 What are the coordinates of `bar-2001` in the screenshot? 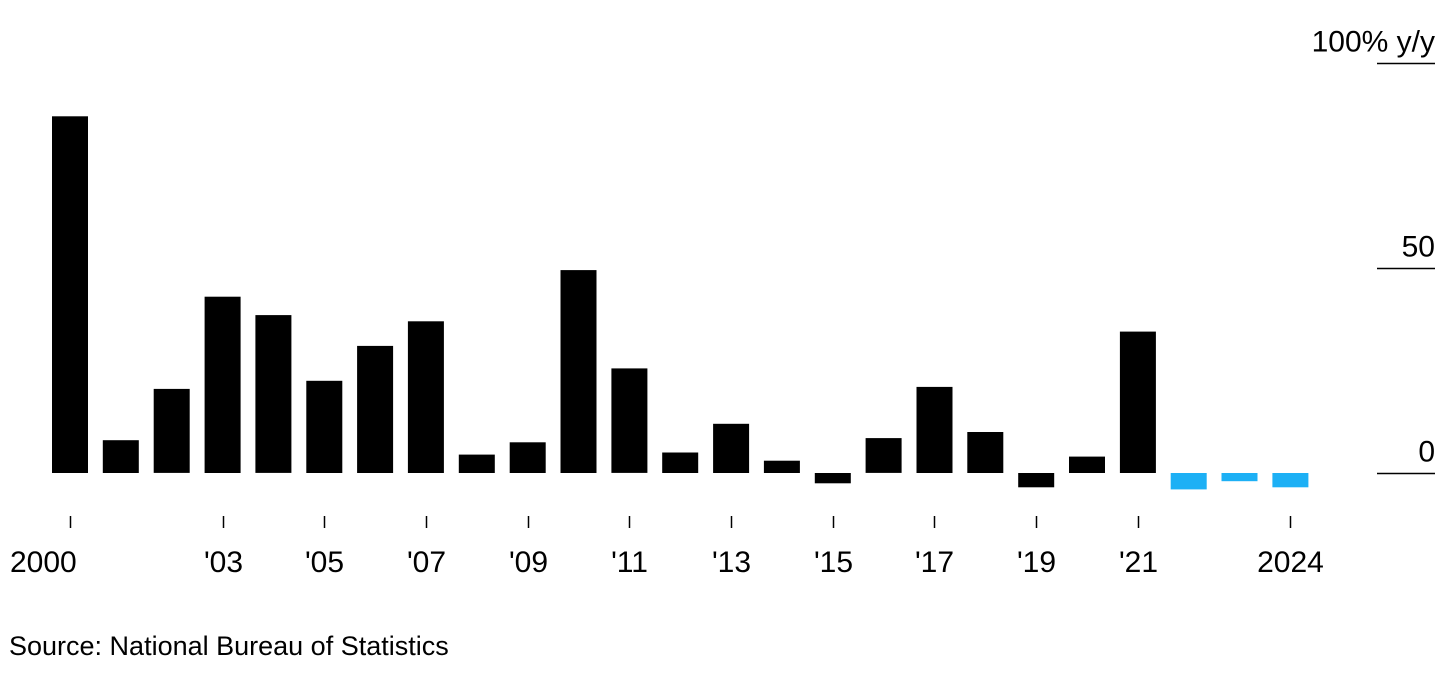 It's located at (120, 456).